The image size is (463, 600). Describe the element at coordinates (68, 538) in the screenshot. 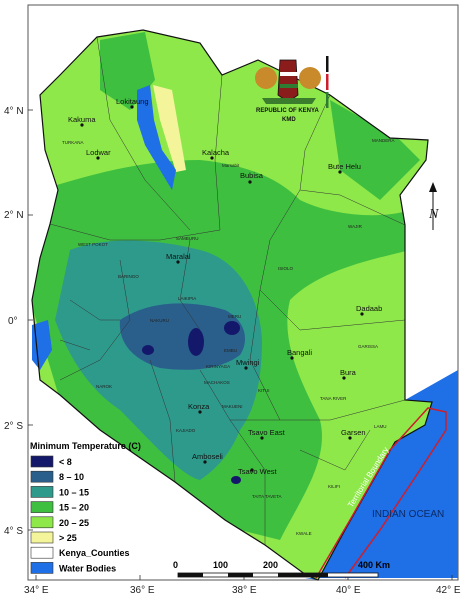

I see `legend-label: > 25` at that location.